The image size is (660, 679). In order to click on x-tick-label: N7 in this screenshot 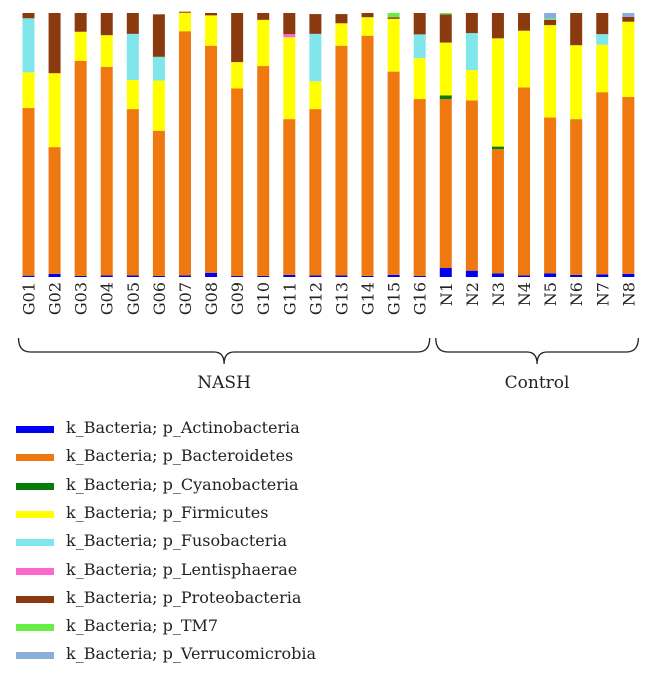, I will do `click(602, 294)`.